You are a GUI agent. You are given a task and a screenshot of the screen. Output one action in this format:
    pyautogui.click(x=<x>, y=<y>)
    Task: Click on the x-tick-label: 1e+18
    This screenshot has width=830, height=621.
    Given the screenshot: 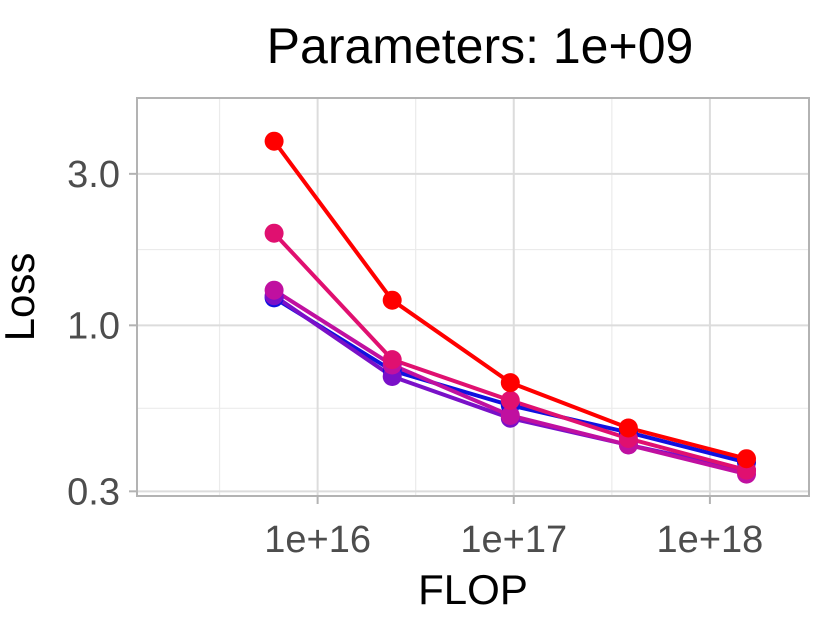 What is the action you would take?
    pyautogui.click(x=710, y=540)
    